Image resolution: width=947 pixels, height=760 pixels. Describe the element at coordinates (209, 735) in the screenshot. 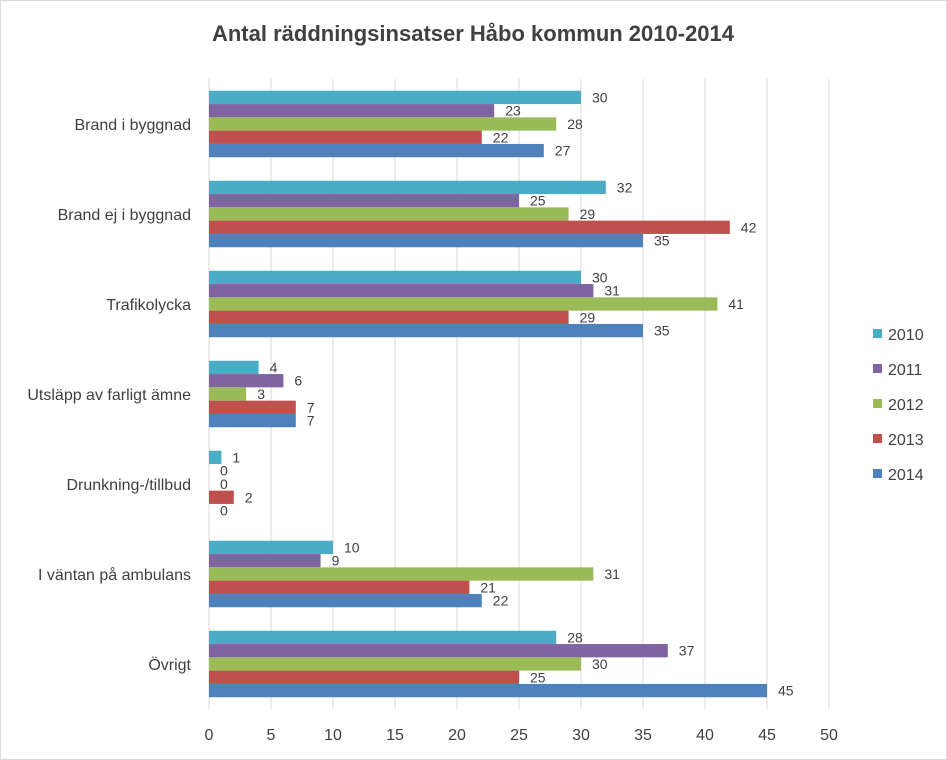

I see `x-tick-label: 0` at that location.